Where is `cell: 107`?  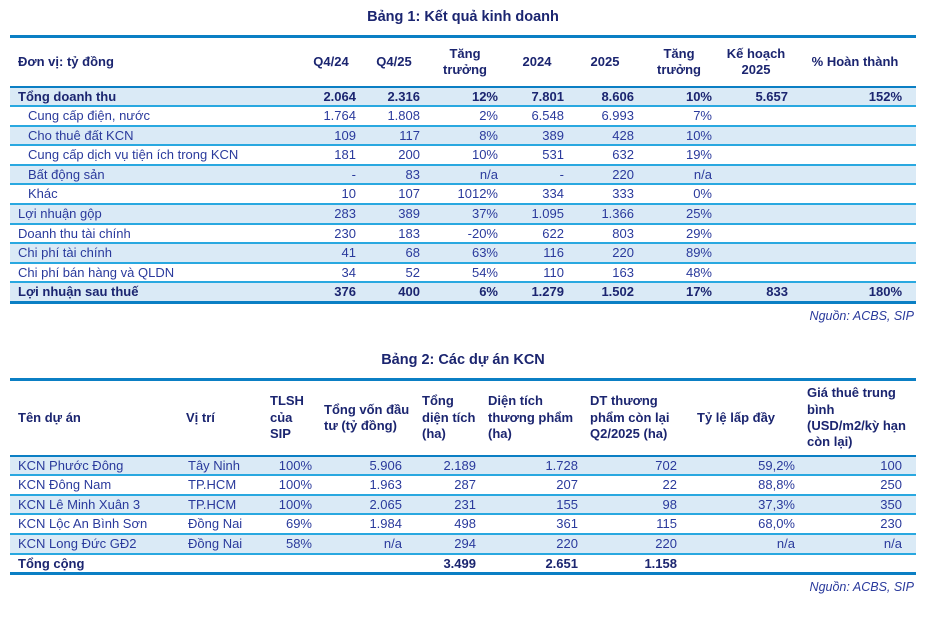 cell: 107 is located at coordinates (409, 194).